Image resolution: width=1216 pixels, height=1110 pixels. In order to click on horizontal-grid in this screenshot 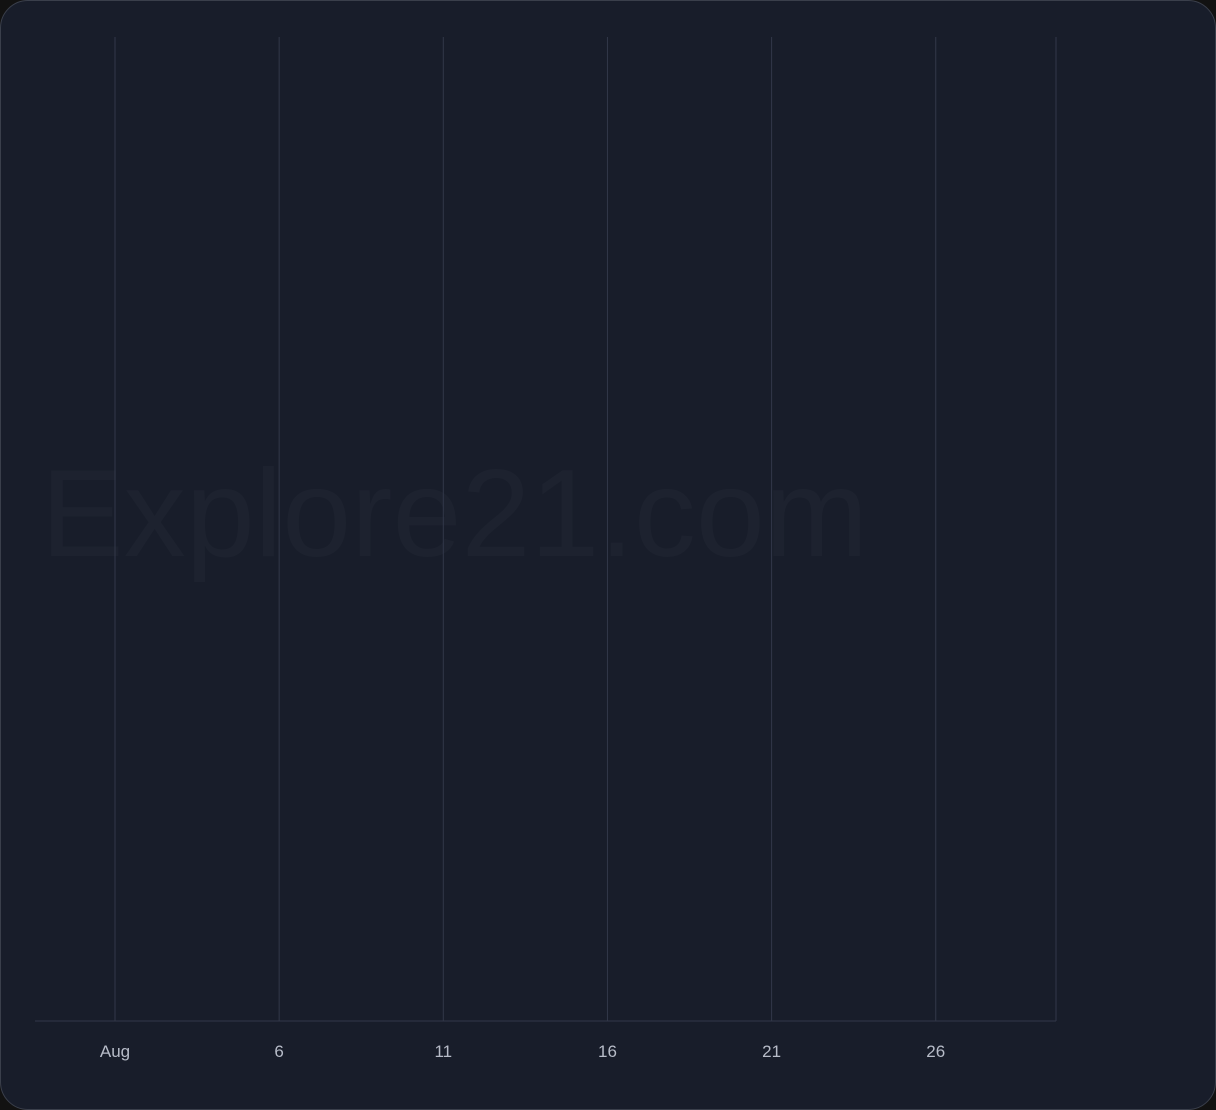, I will do `click(545, 1021)`.